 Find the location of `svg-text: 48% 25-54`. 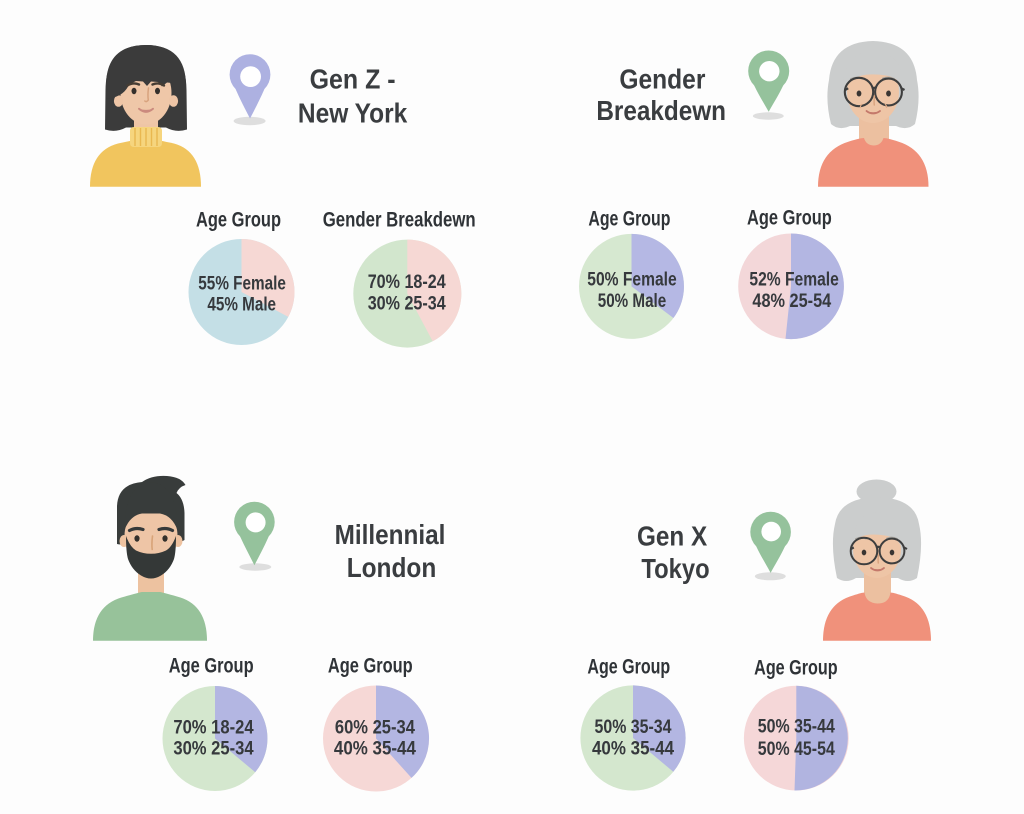

svg-text: 48% 25-54 is located at coordinates (791, 301).